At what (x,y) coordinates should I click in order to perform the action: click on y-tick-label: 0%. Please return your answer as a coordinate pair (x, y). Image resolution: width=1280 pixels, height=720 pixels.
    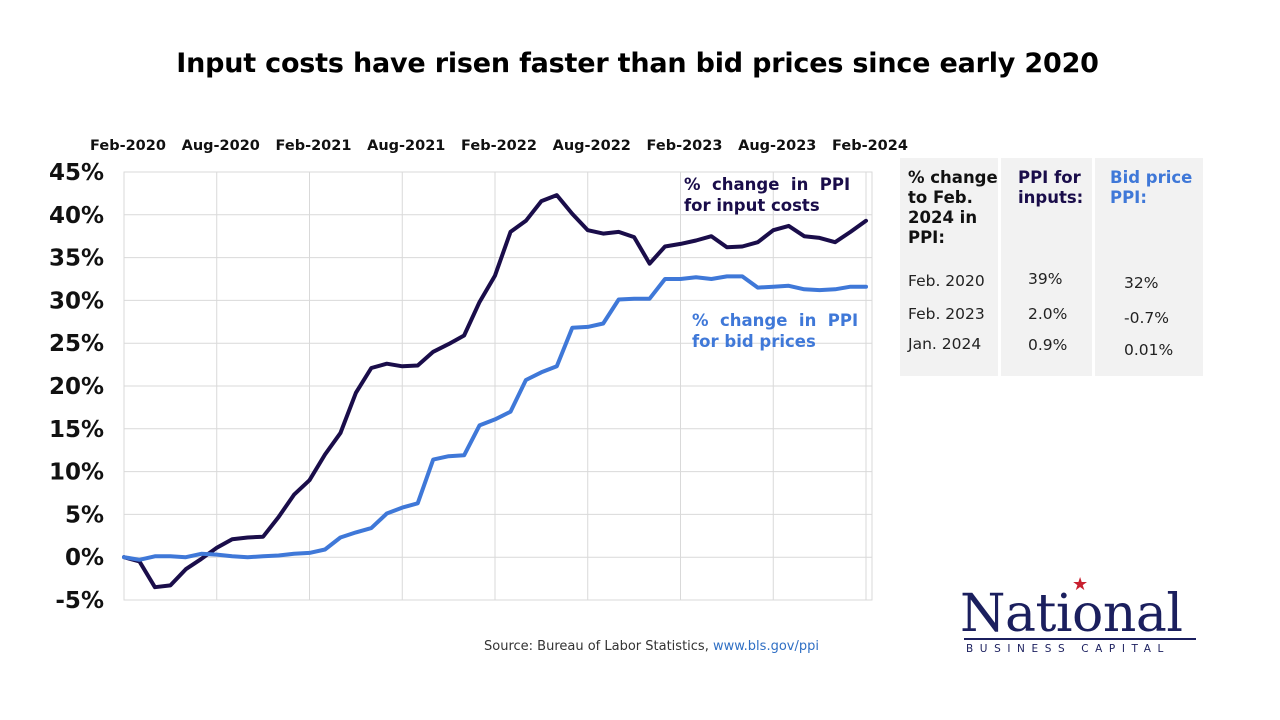
    Looking at the image, I should click on (84, 558).